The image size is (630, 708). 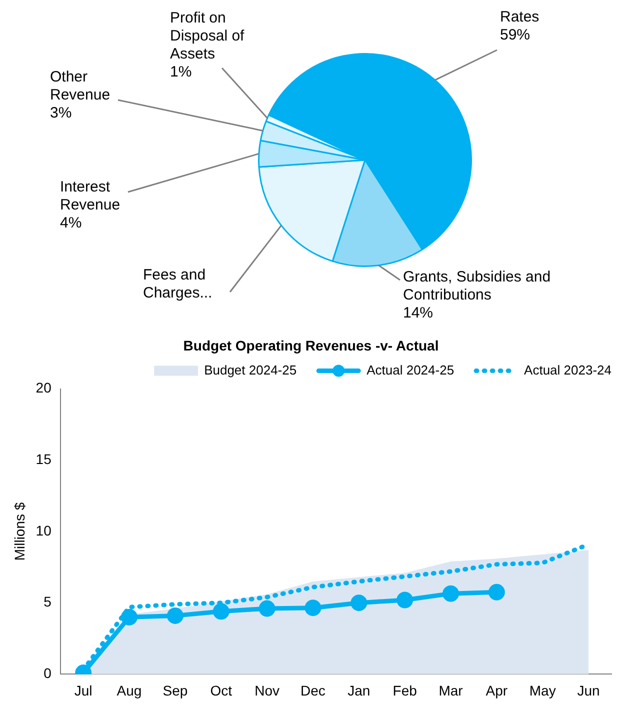 What do you see at coordinates (44, 459) in the screenshot?
I see `y-tick-label: 15` at bounding box center [44, 459].